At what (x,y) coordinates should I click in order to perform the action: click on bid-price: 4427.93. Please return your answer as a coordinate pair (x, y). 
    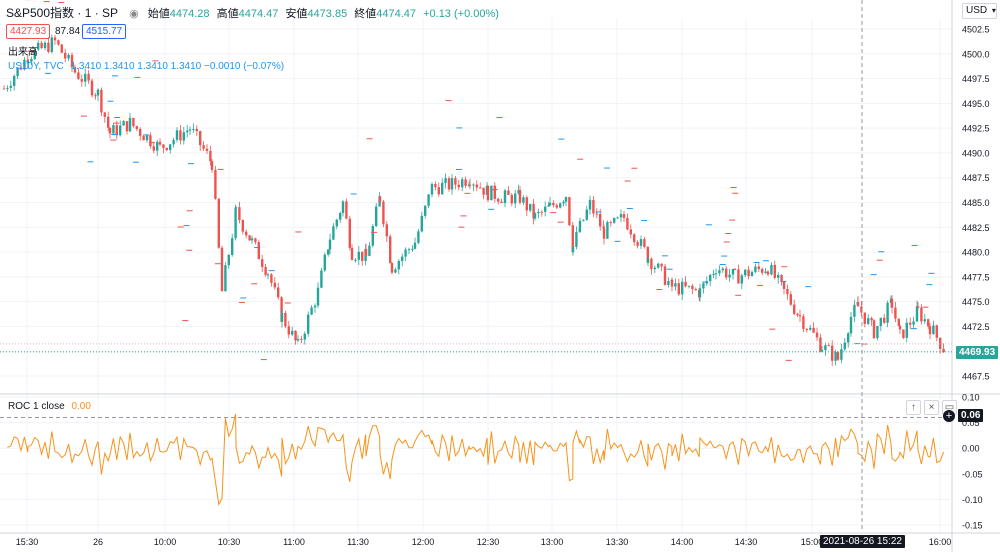
    Looking at the image, I should click on (28, 31).